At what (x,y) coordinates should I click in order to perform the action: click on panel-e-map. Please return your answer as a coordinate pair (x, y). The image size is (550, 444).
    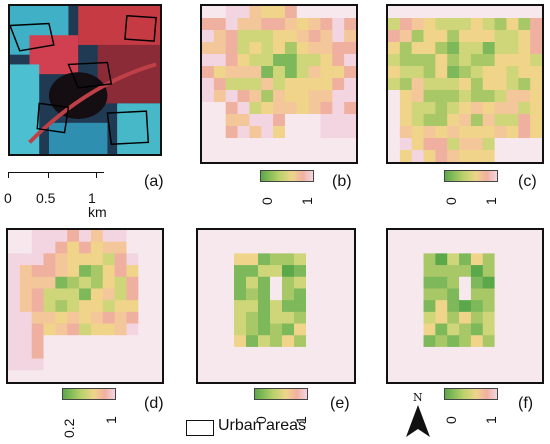
    Looking at the image, I should click on (276, 306).